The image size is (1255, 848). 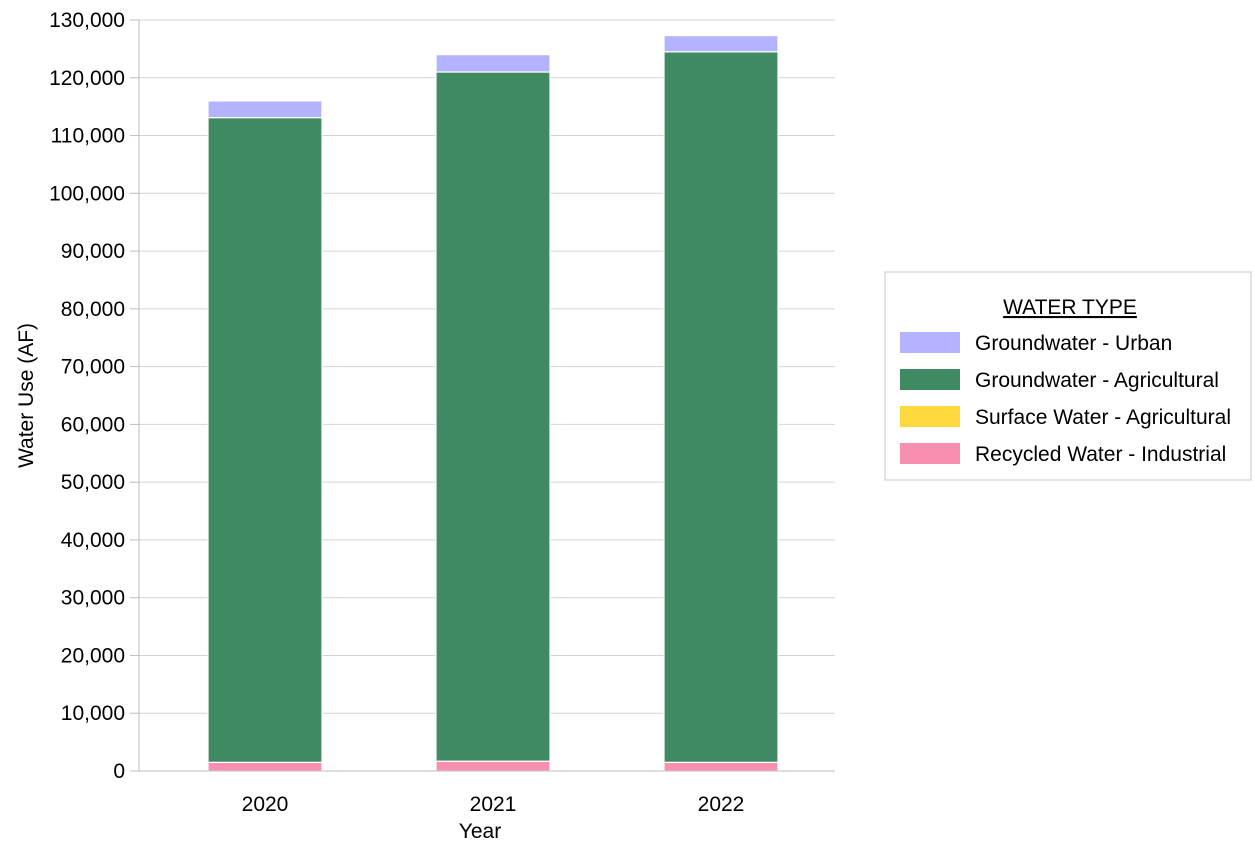 What do you see at coordinates (93, 655) in the screenshot?
I see `y-tick-label: 20,000` at bounding box center [93, 655].